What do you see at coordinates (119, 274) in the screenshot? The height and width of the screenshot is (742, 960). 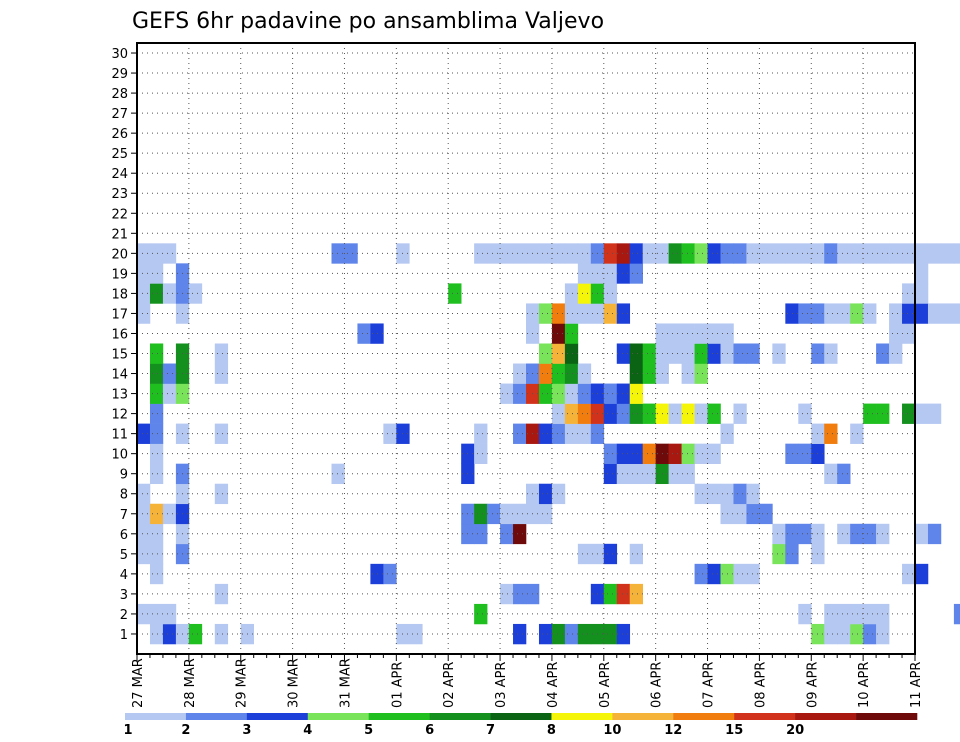 I see `y-tick-label: 19` at bounding box center [119, 274].